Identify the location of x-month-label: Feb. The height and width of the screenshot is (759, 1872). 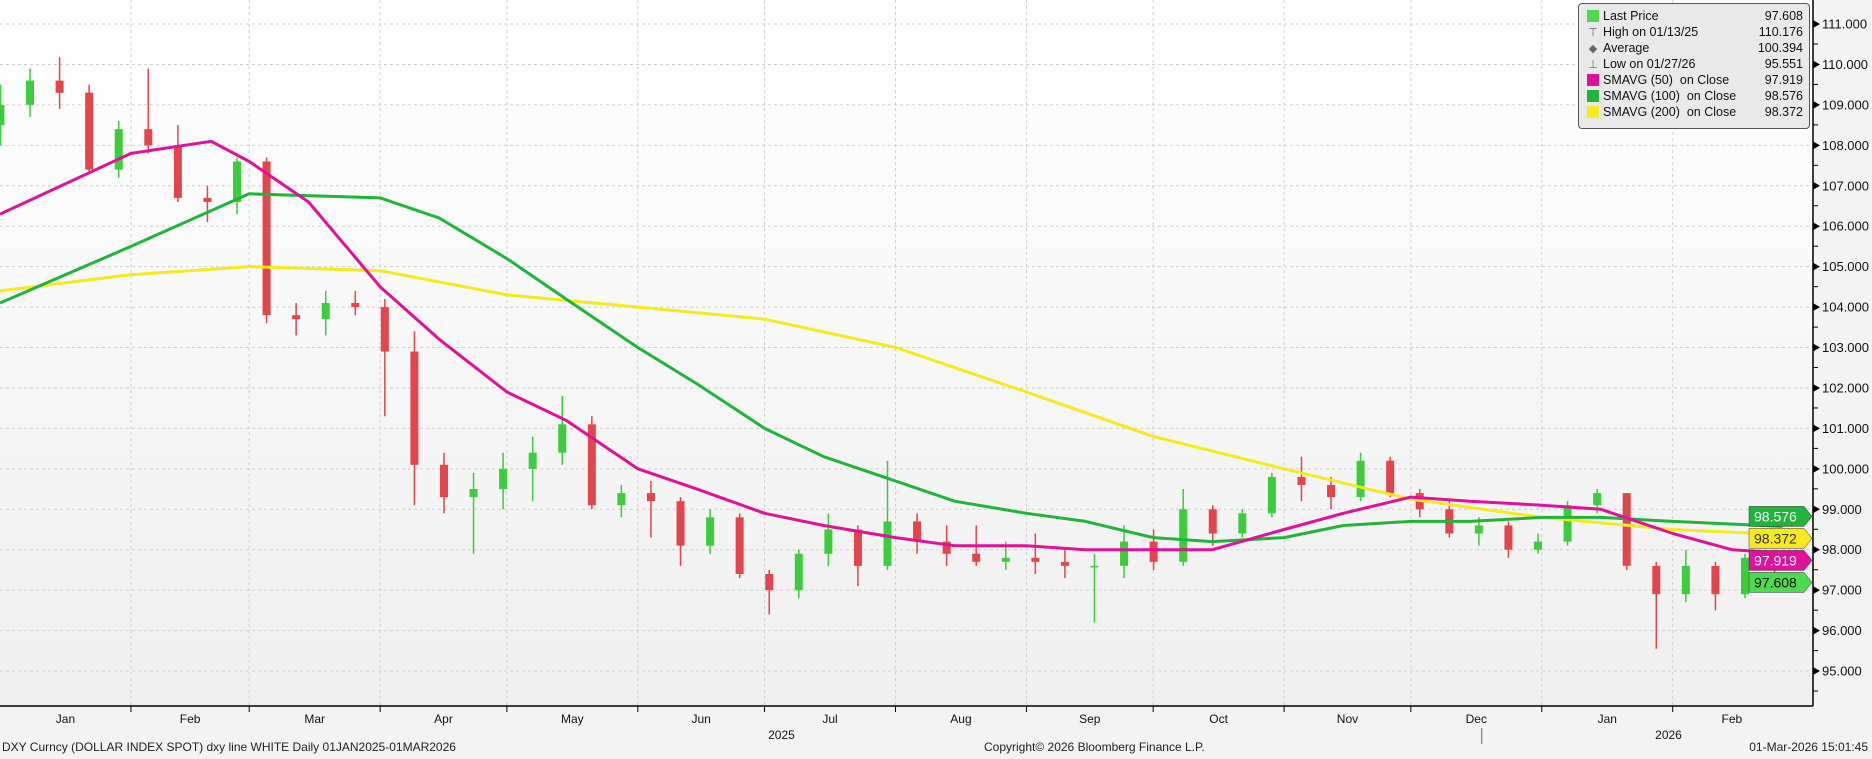
(190, 719).